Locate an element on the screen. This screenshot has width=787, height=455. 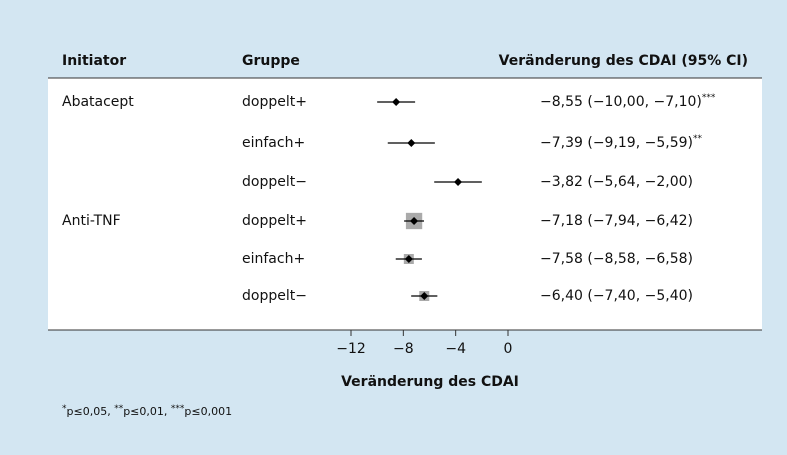
value-label: −8,55 (−10,00, −7,10) is located at coordinates (621, 102).